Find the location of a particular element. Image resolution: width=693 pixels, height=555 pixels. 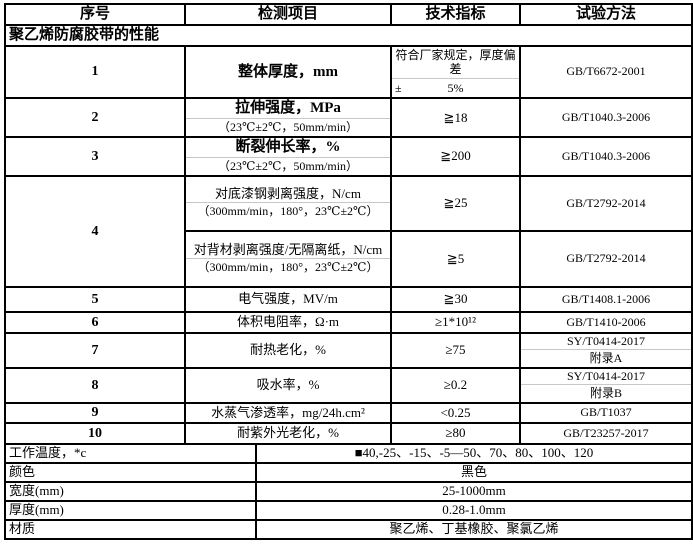

property-row-thickness: 厚度(mm) 0.28-1.0mm is located at coordinates (348, 510).